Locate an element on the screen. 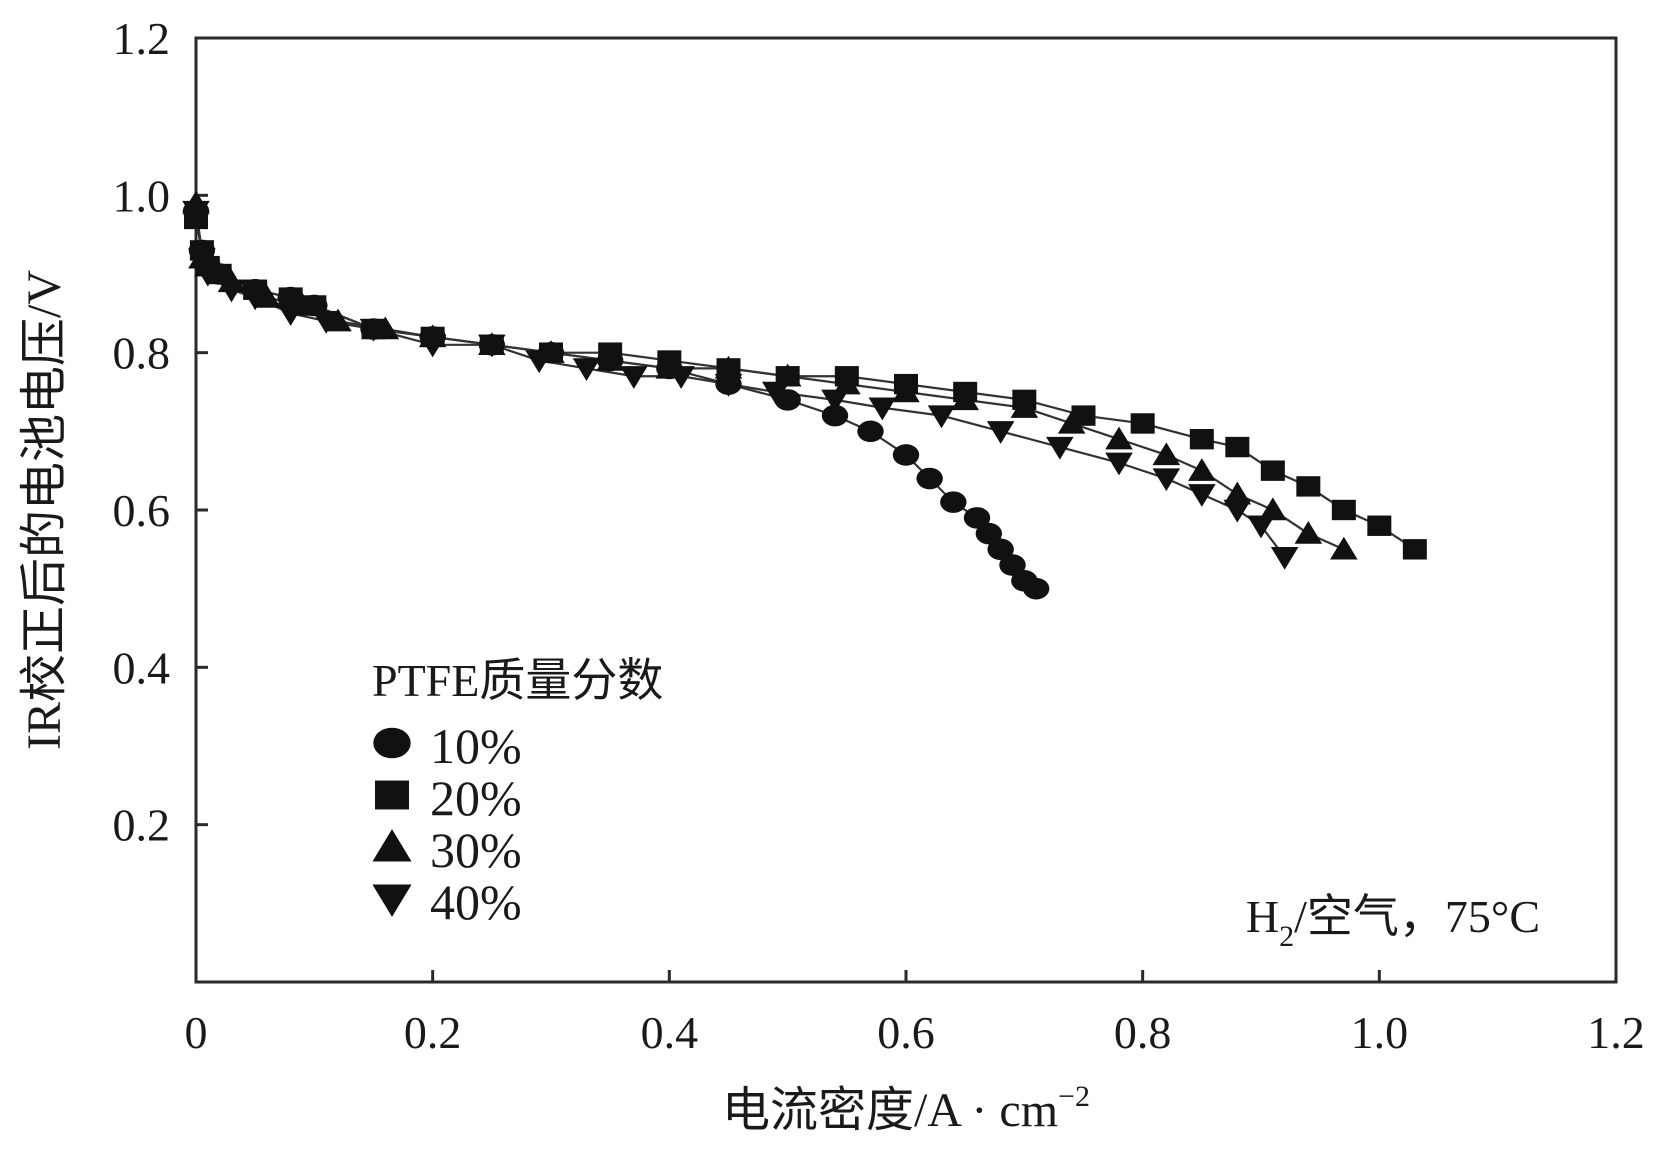  x-tick-label: 0.2 is located at coordinates (433, 1032).